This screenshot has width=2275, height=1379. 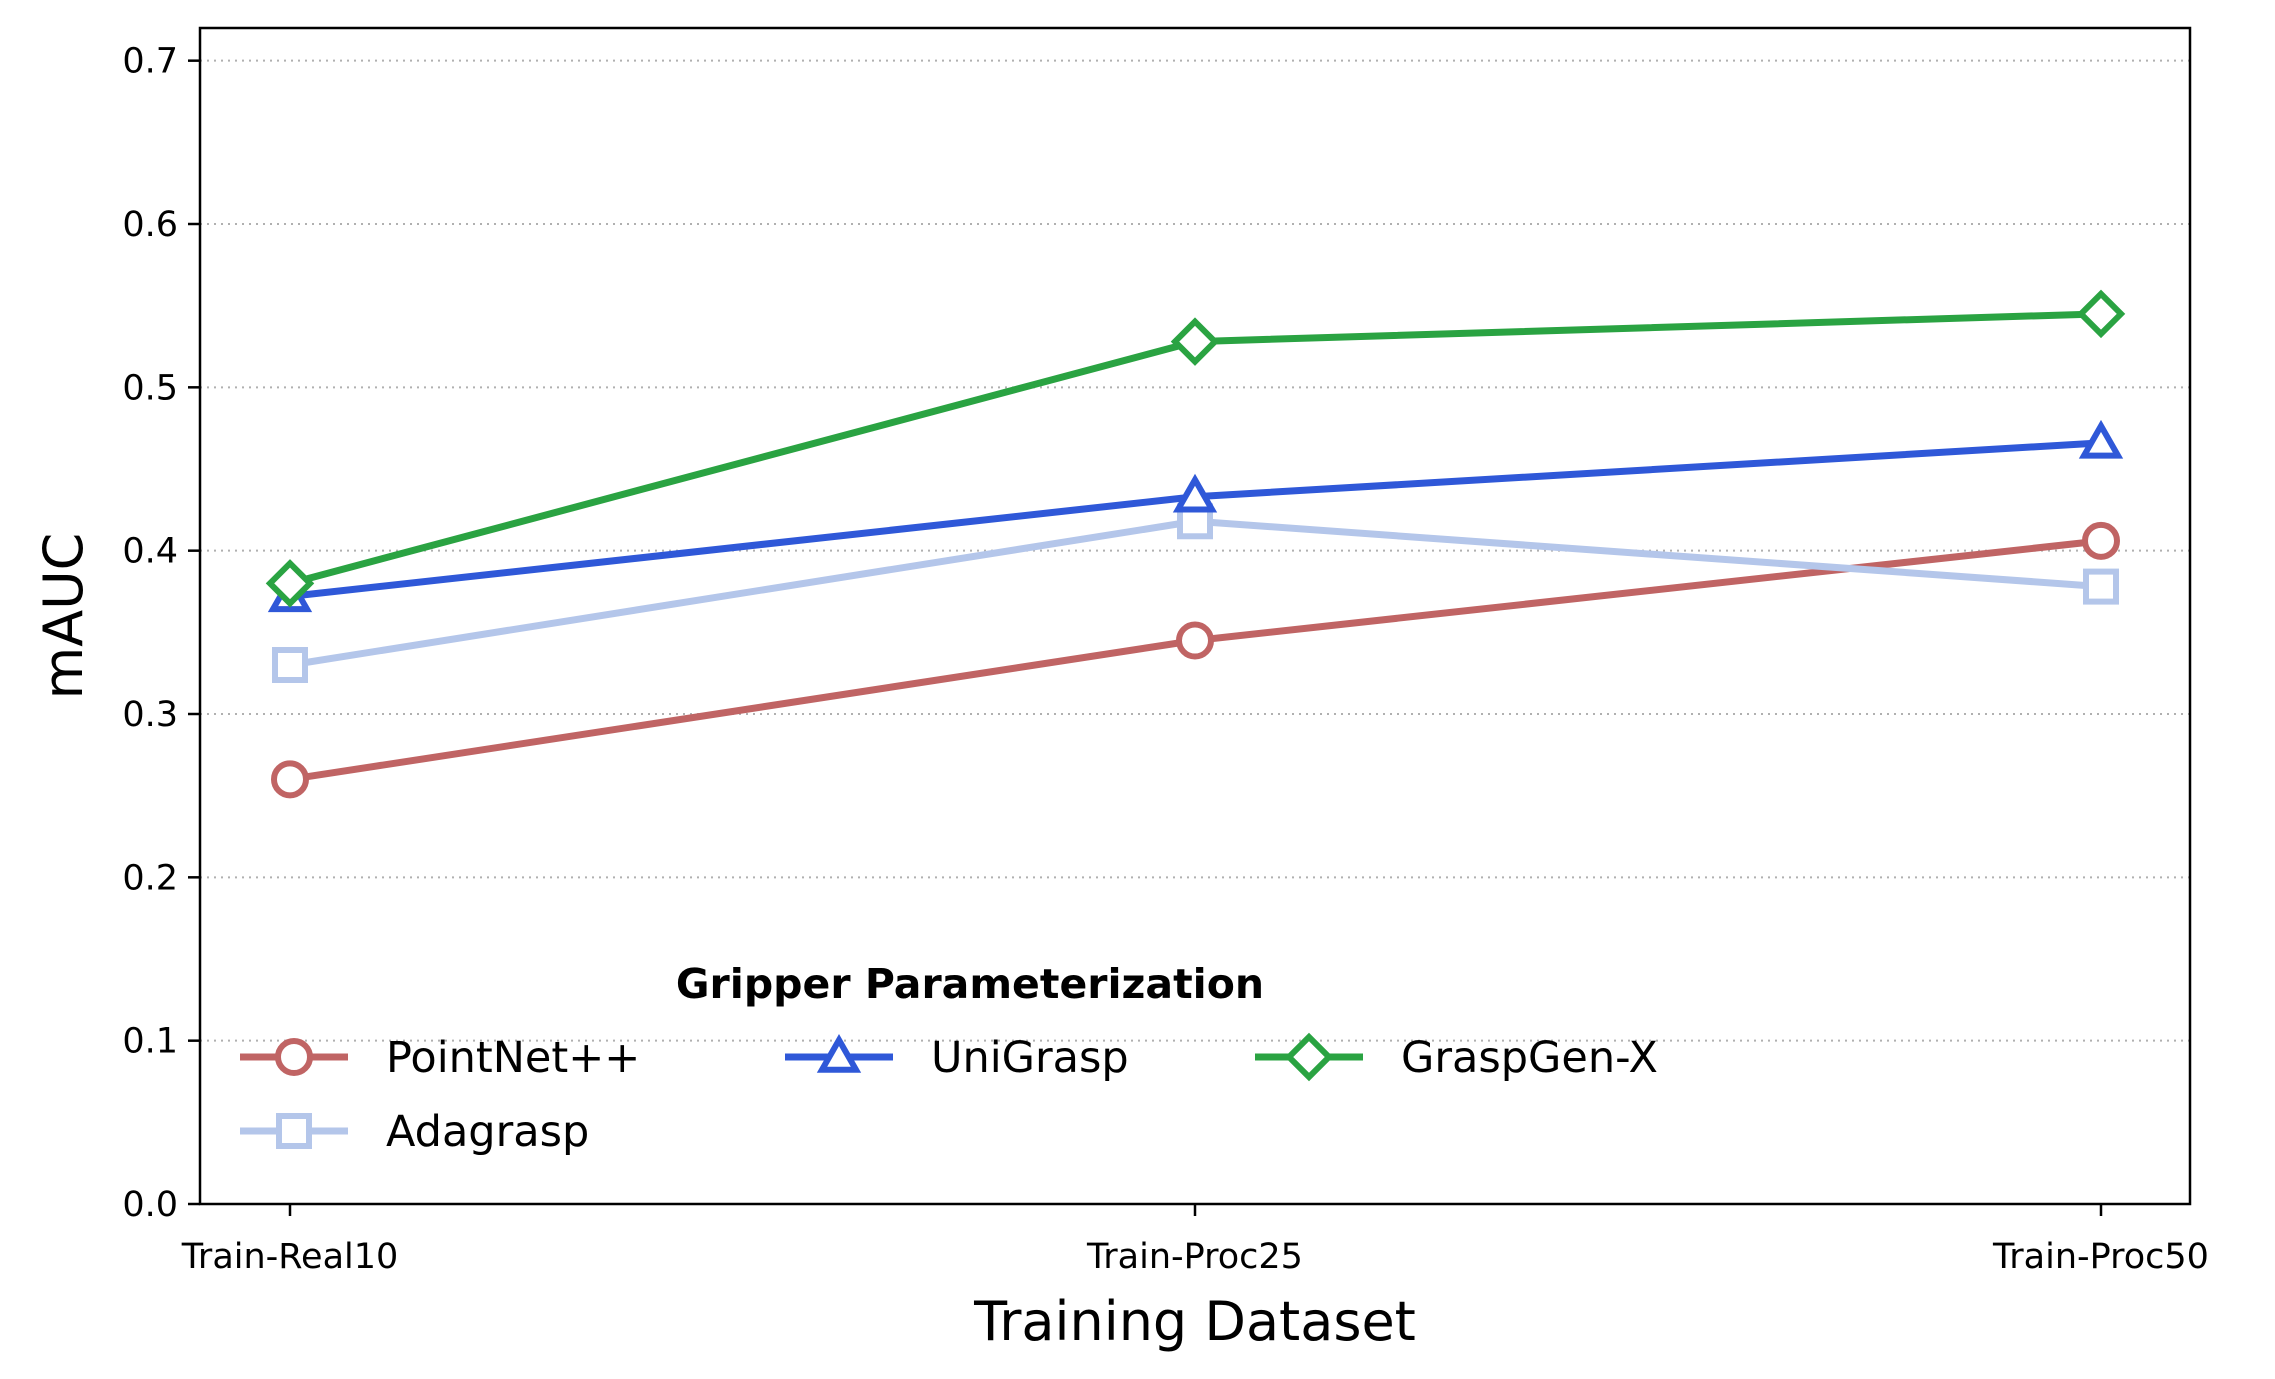 I want to click on y-tick-label: 0.6, so click(x=150, y=225).